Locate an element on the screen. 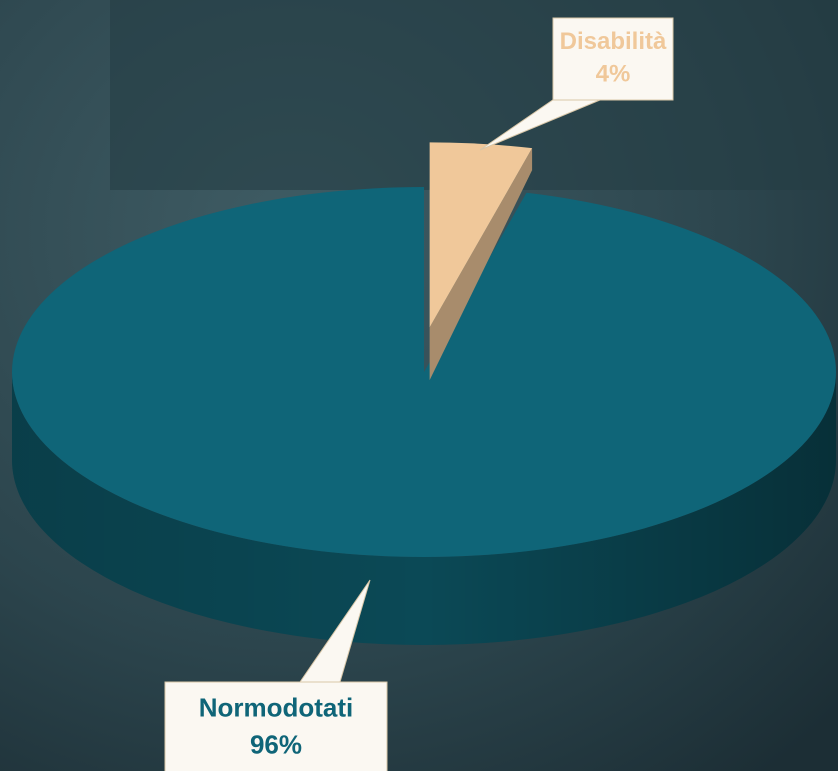  label-category: Disabilità is located at coordinates (613, 41).